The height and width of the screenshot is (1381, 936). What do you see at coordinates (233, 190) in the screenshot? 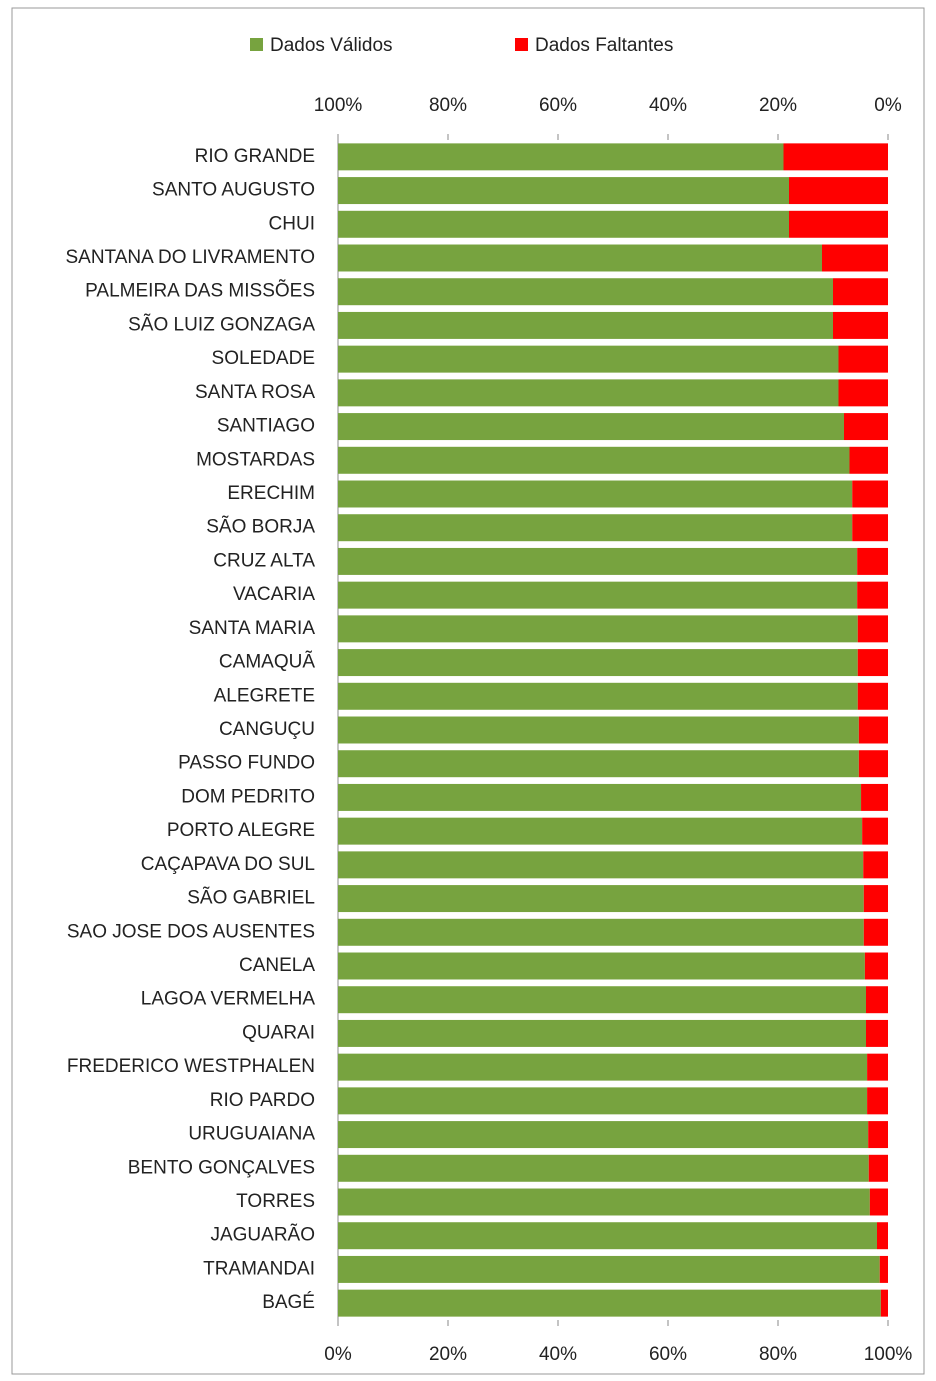
I see `y-tick-label: SANTO AUGUSTO` at bounding box center [233, 190].